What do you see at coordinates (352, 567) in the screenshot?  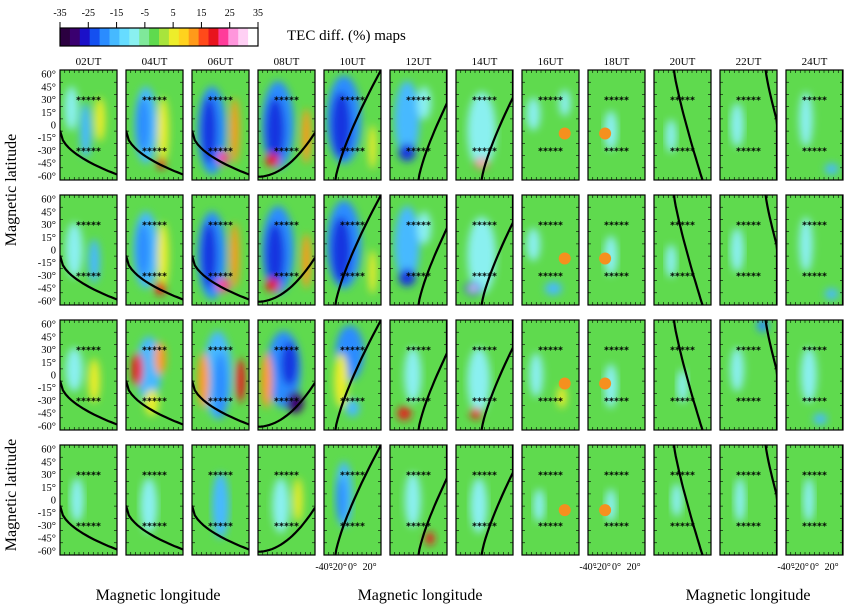 I see `lon-tick-label: 0°` at bounding box center [352, 567].